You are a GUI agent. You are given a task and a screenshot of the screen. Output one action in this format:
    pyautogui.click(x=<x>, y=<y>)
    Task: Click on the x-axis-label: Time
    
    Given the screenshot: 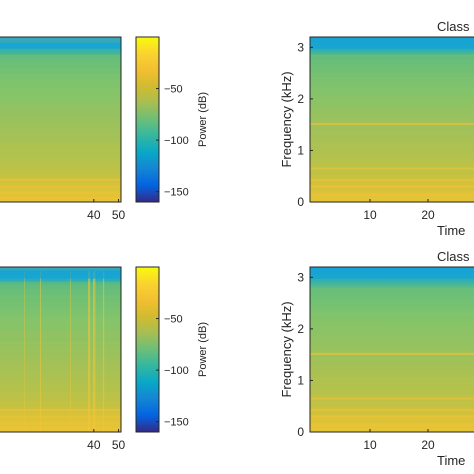 What is the action you would take?
    pyautogui.click(x=451, y=230)
    